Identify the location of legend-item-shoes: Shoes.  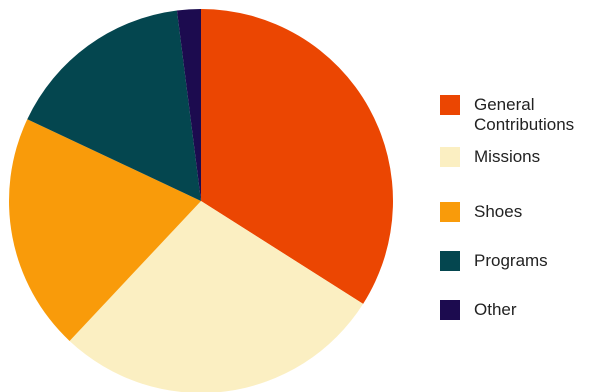
(481, 212).